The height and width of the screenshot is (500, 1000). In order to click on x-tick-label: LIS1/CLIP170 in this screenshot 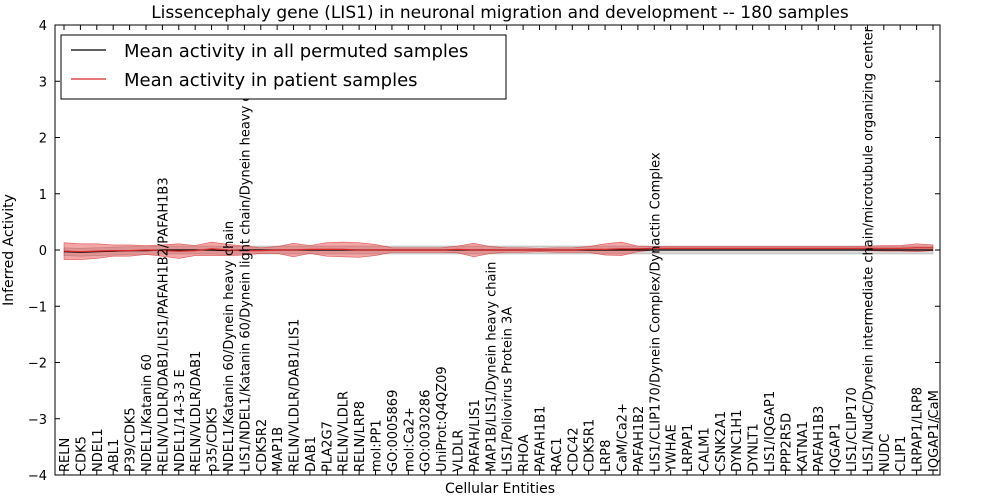, I will do `click(852, 429)`.